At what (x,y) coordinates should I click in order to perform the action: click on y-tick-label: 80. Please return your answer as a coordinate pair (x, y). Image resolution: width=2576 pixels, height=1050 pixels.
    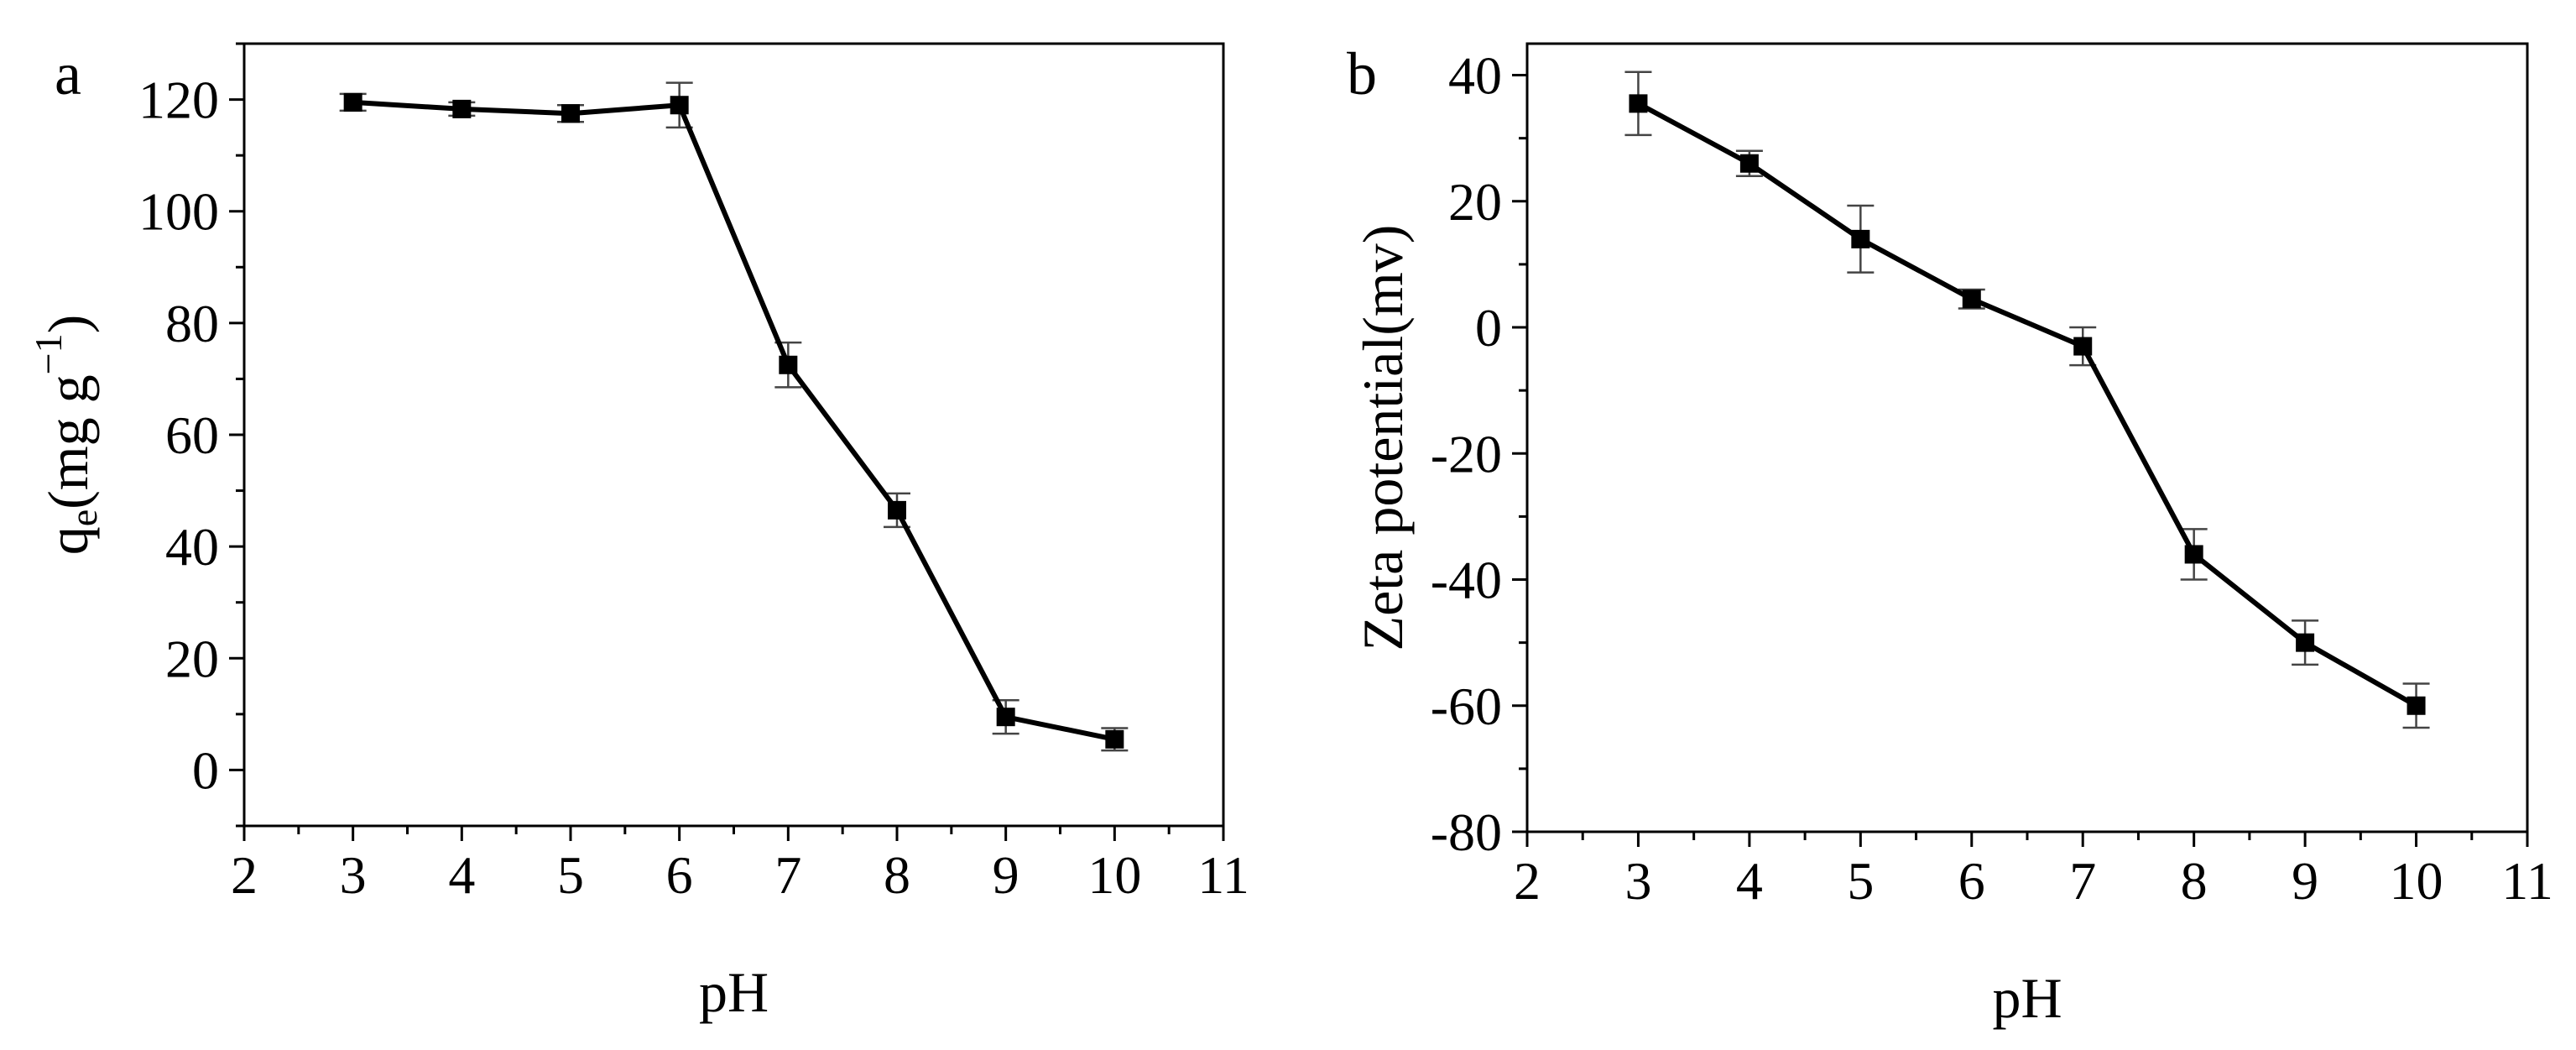
    Looking at the image, I should click on (192, 323).